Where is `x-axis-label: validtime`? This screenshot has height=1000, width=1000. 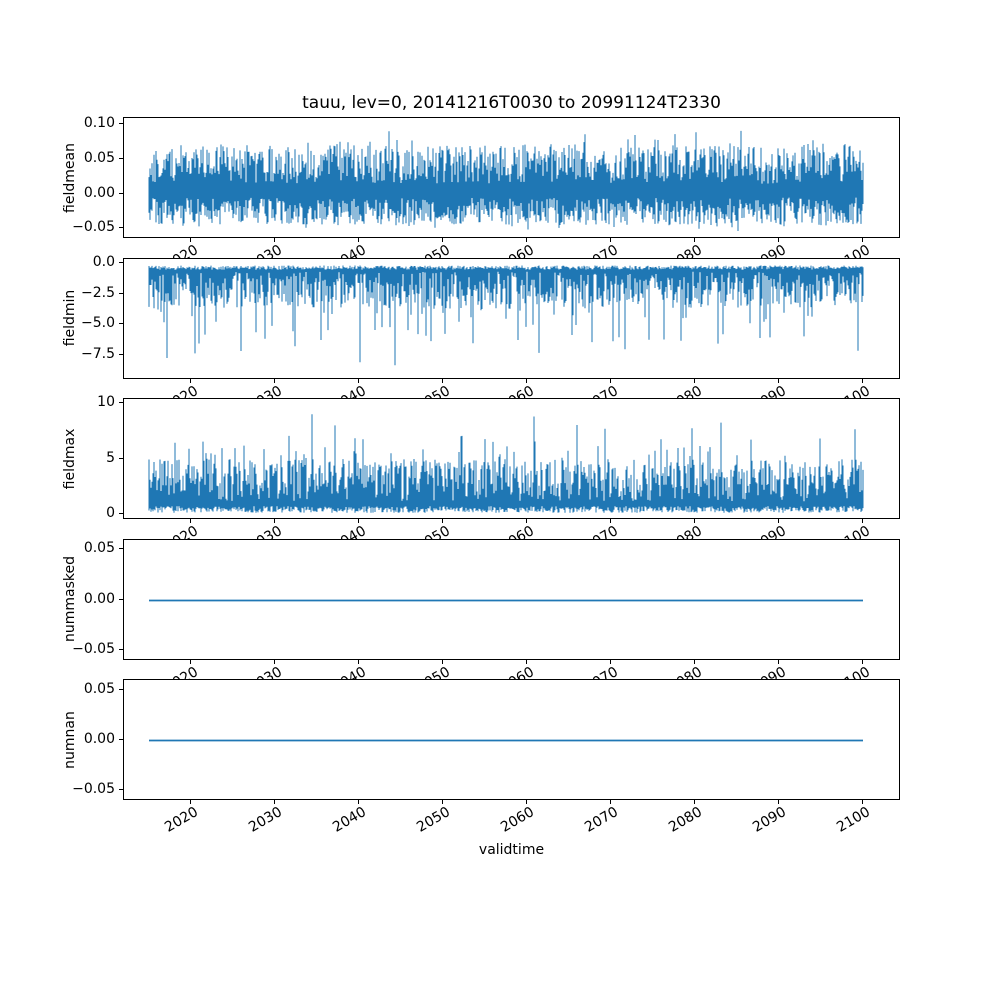
x-axis-label: validtime is located at coordinates (511, 850).